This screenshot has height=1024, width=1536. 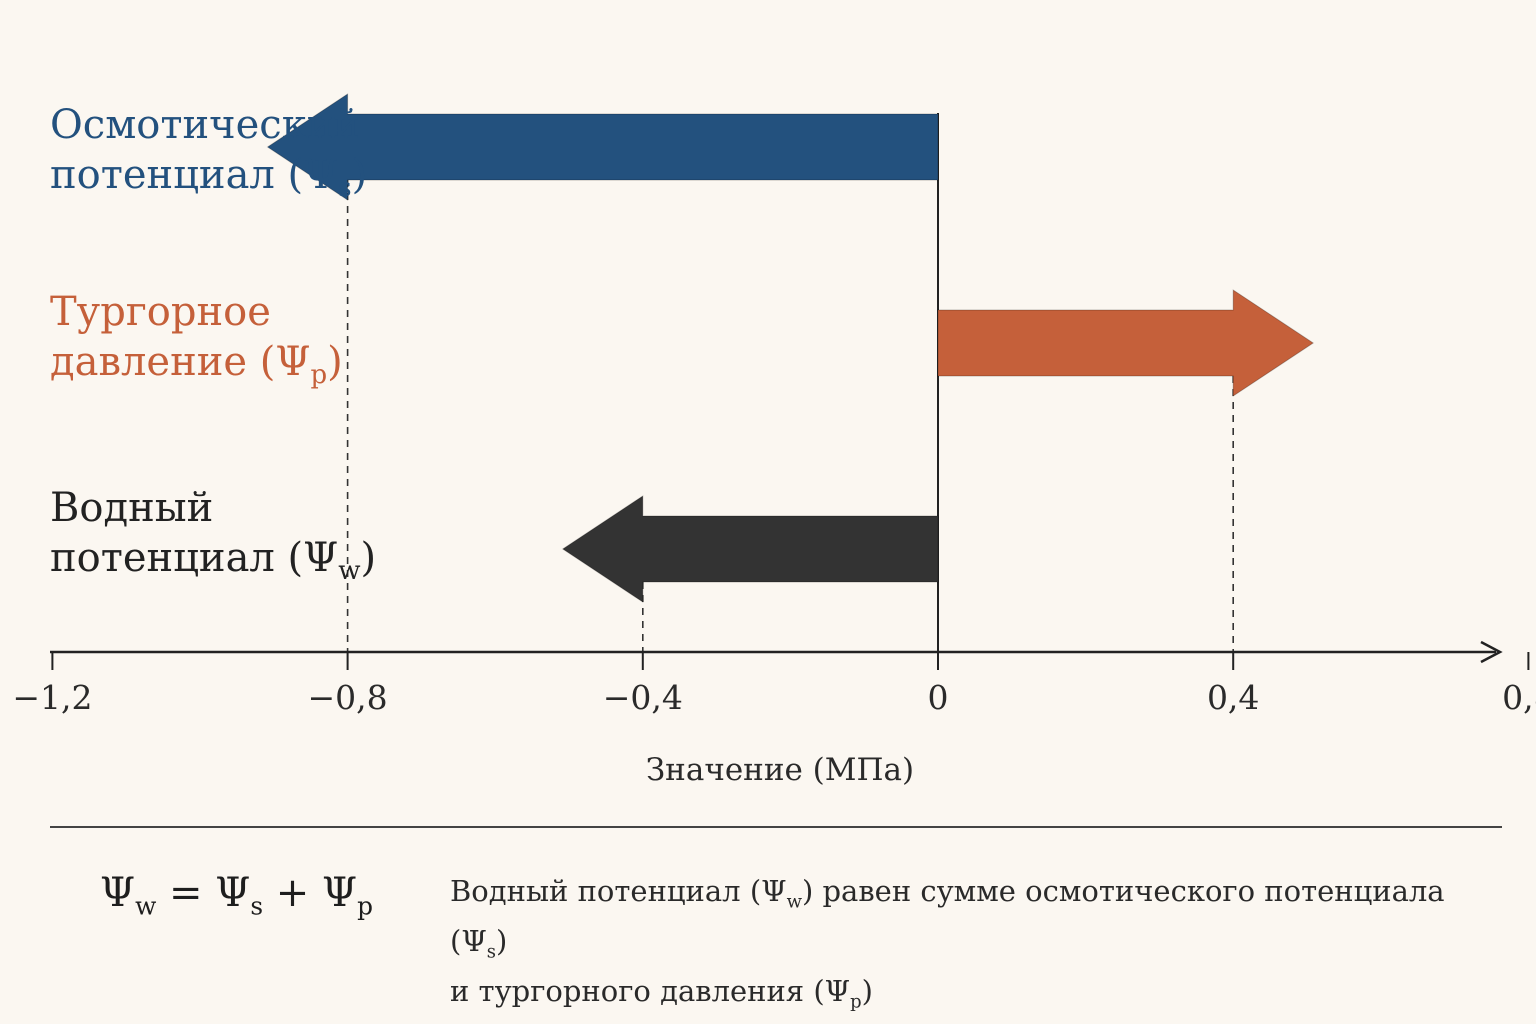 What do you see at coordinates (1126, 343) in the screenshot?
I see `arrow-p` at bounding box center [1126, 343].